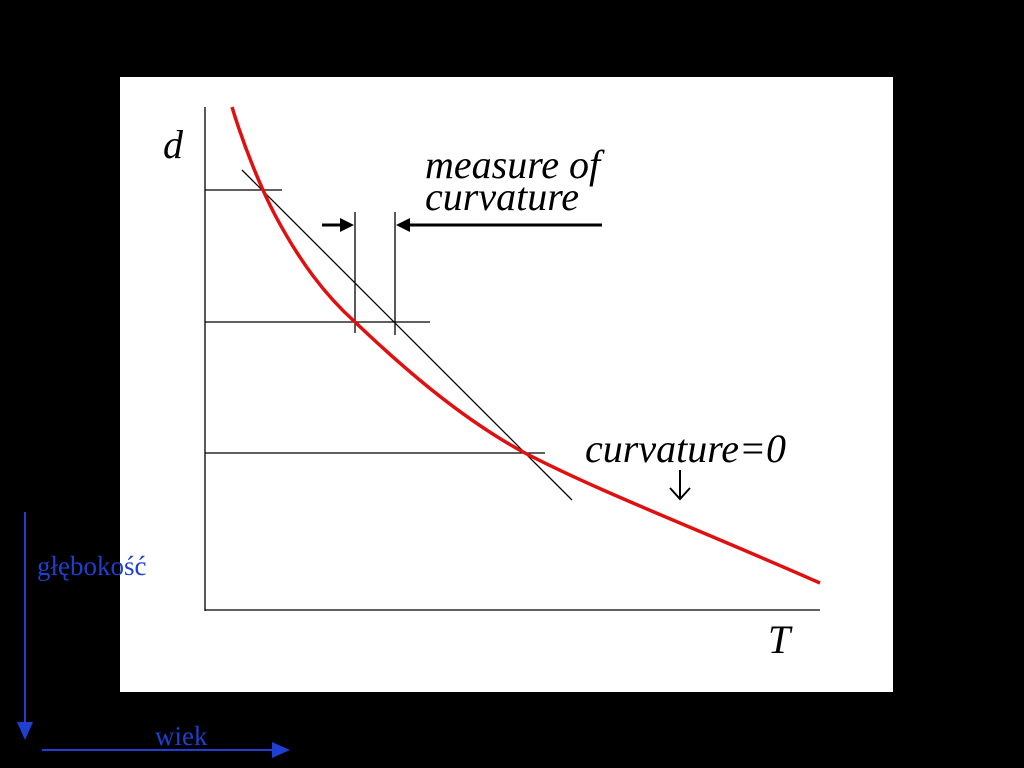 The height and width of the screenshot is (768, 1024). What do you see at coordinates (680, 485) in the screenshot?
I see `down-arrow` at bounding box center [680, 485].